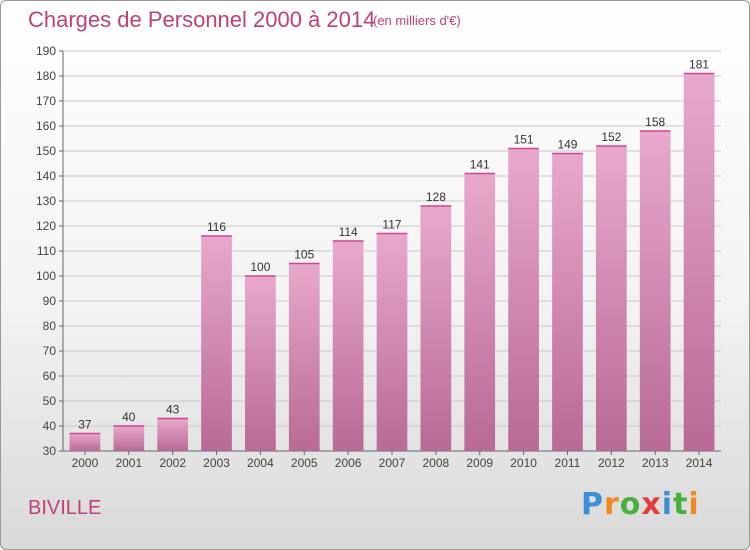  Describe the element at coordinates (46, 176) in the screenshot. I see `y-tick-label: 140` at that location.